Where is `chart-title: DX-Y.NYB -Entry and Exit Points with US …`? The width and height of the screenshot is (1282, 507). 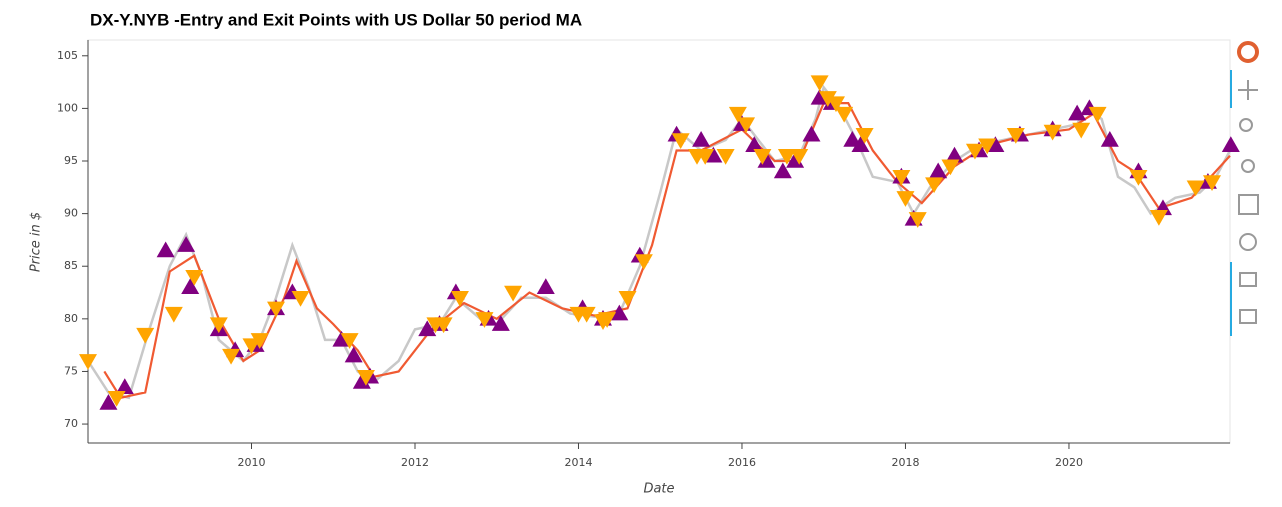
chart-title: DX-Y.NYB -Entry and Exit Points with US … is located at coordinates (336, 19).